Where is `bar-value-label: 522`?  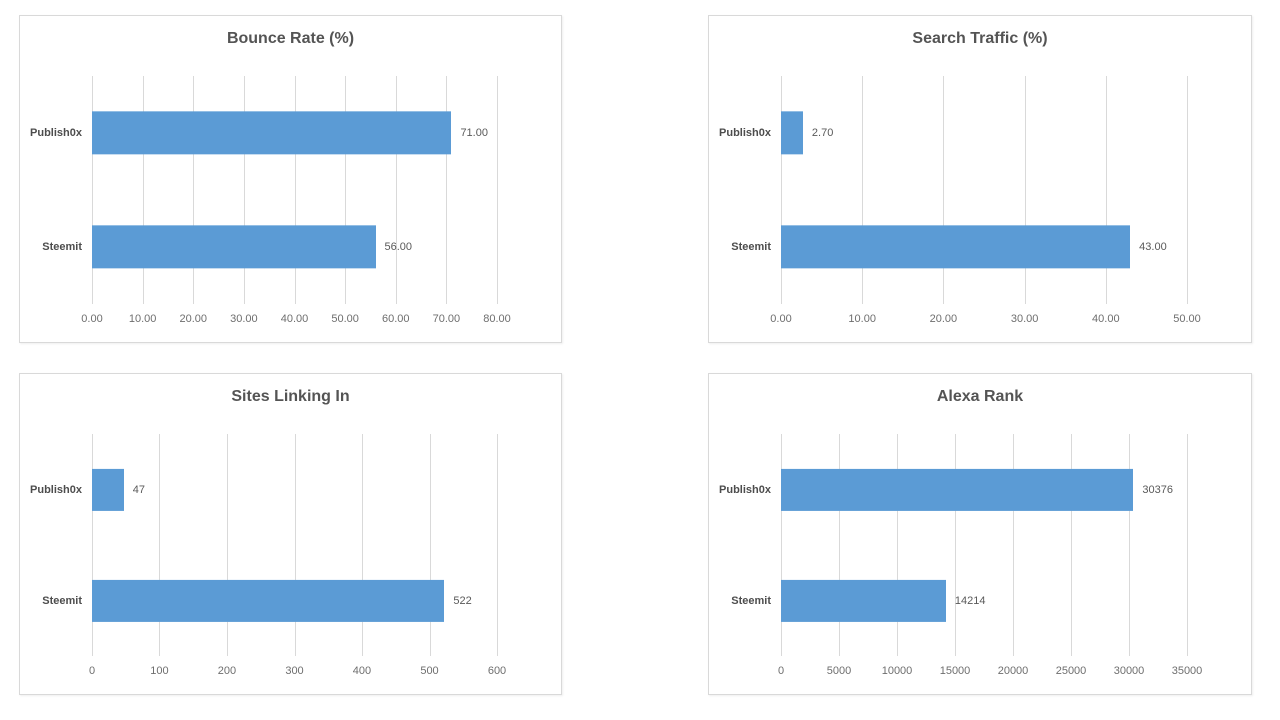 bar-value-label: 522 is located at coordinates (462, 600).